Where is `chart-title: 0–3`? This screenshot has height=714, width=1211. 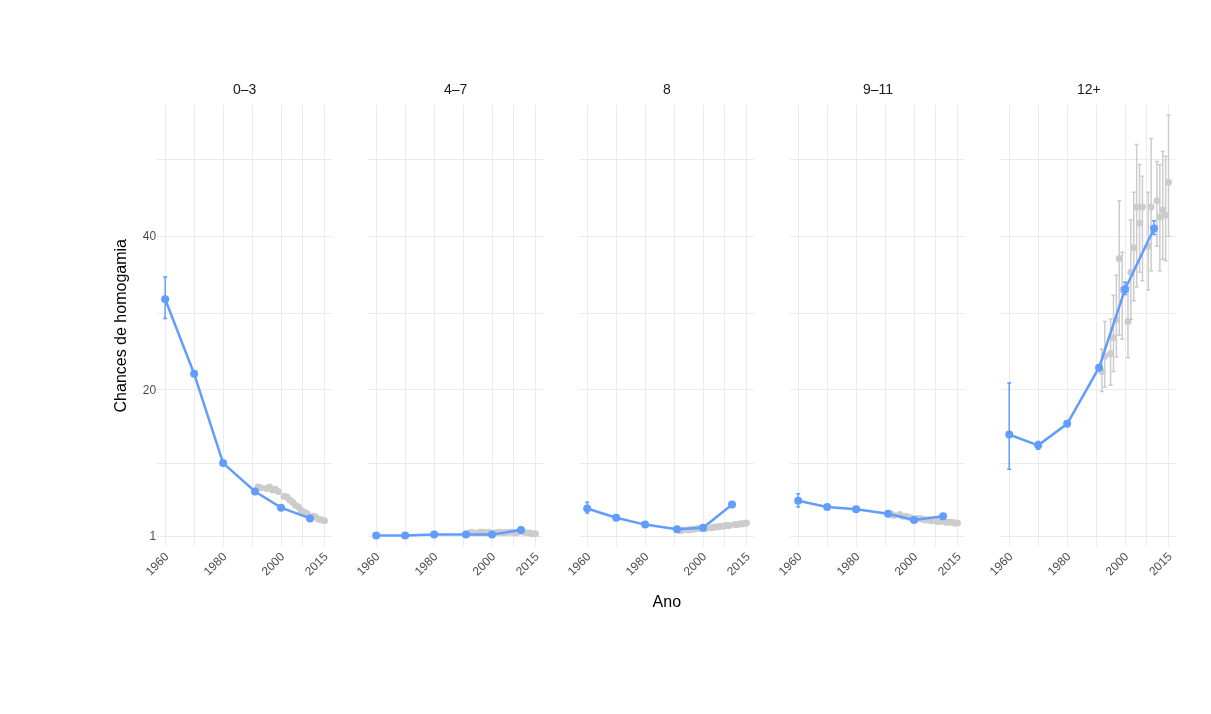 chart-title: 0–3 is located at coordinates (245, 89).